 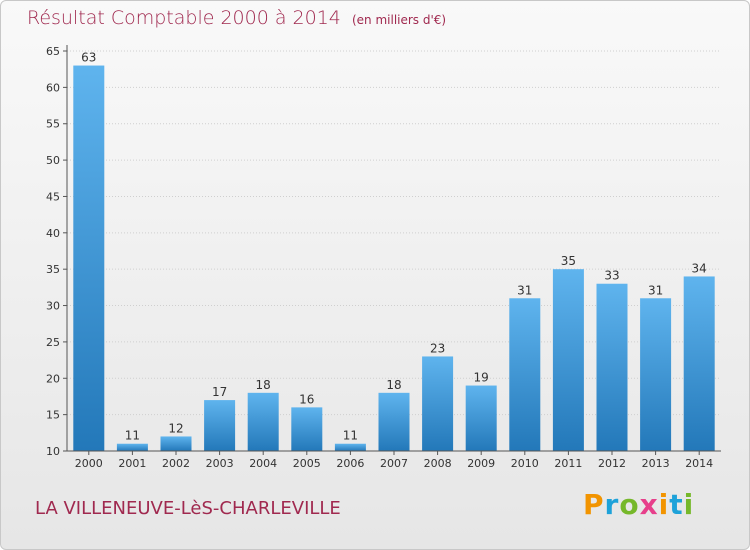 I want to click on x-tick-label-2014: 2014, so click(x=699, y=463).